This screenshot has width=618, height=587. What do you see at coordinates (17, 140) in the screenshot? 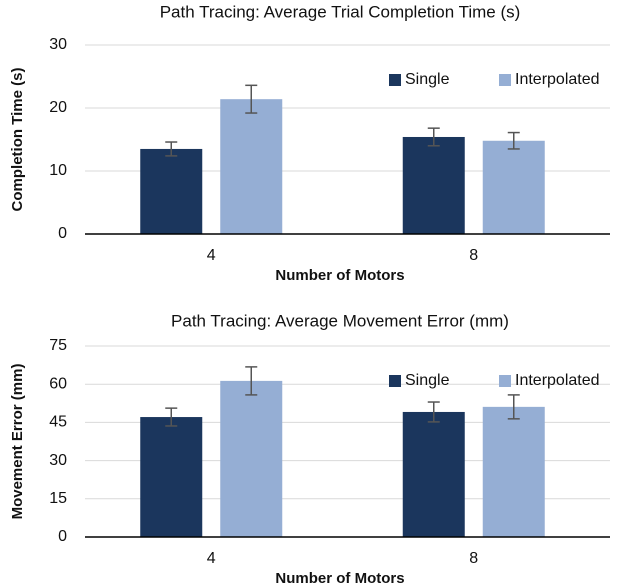
I see `y-axis-title: Completion Time (s)` at bounding box center [17, 140].